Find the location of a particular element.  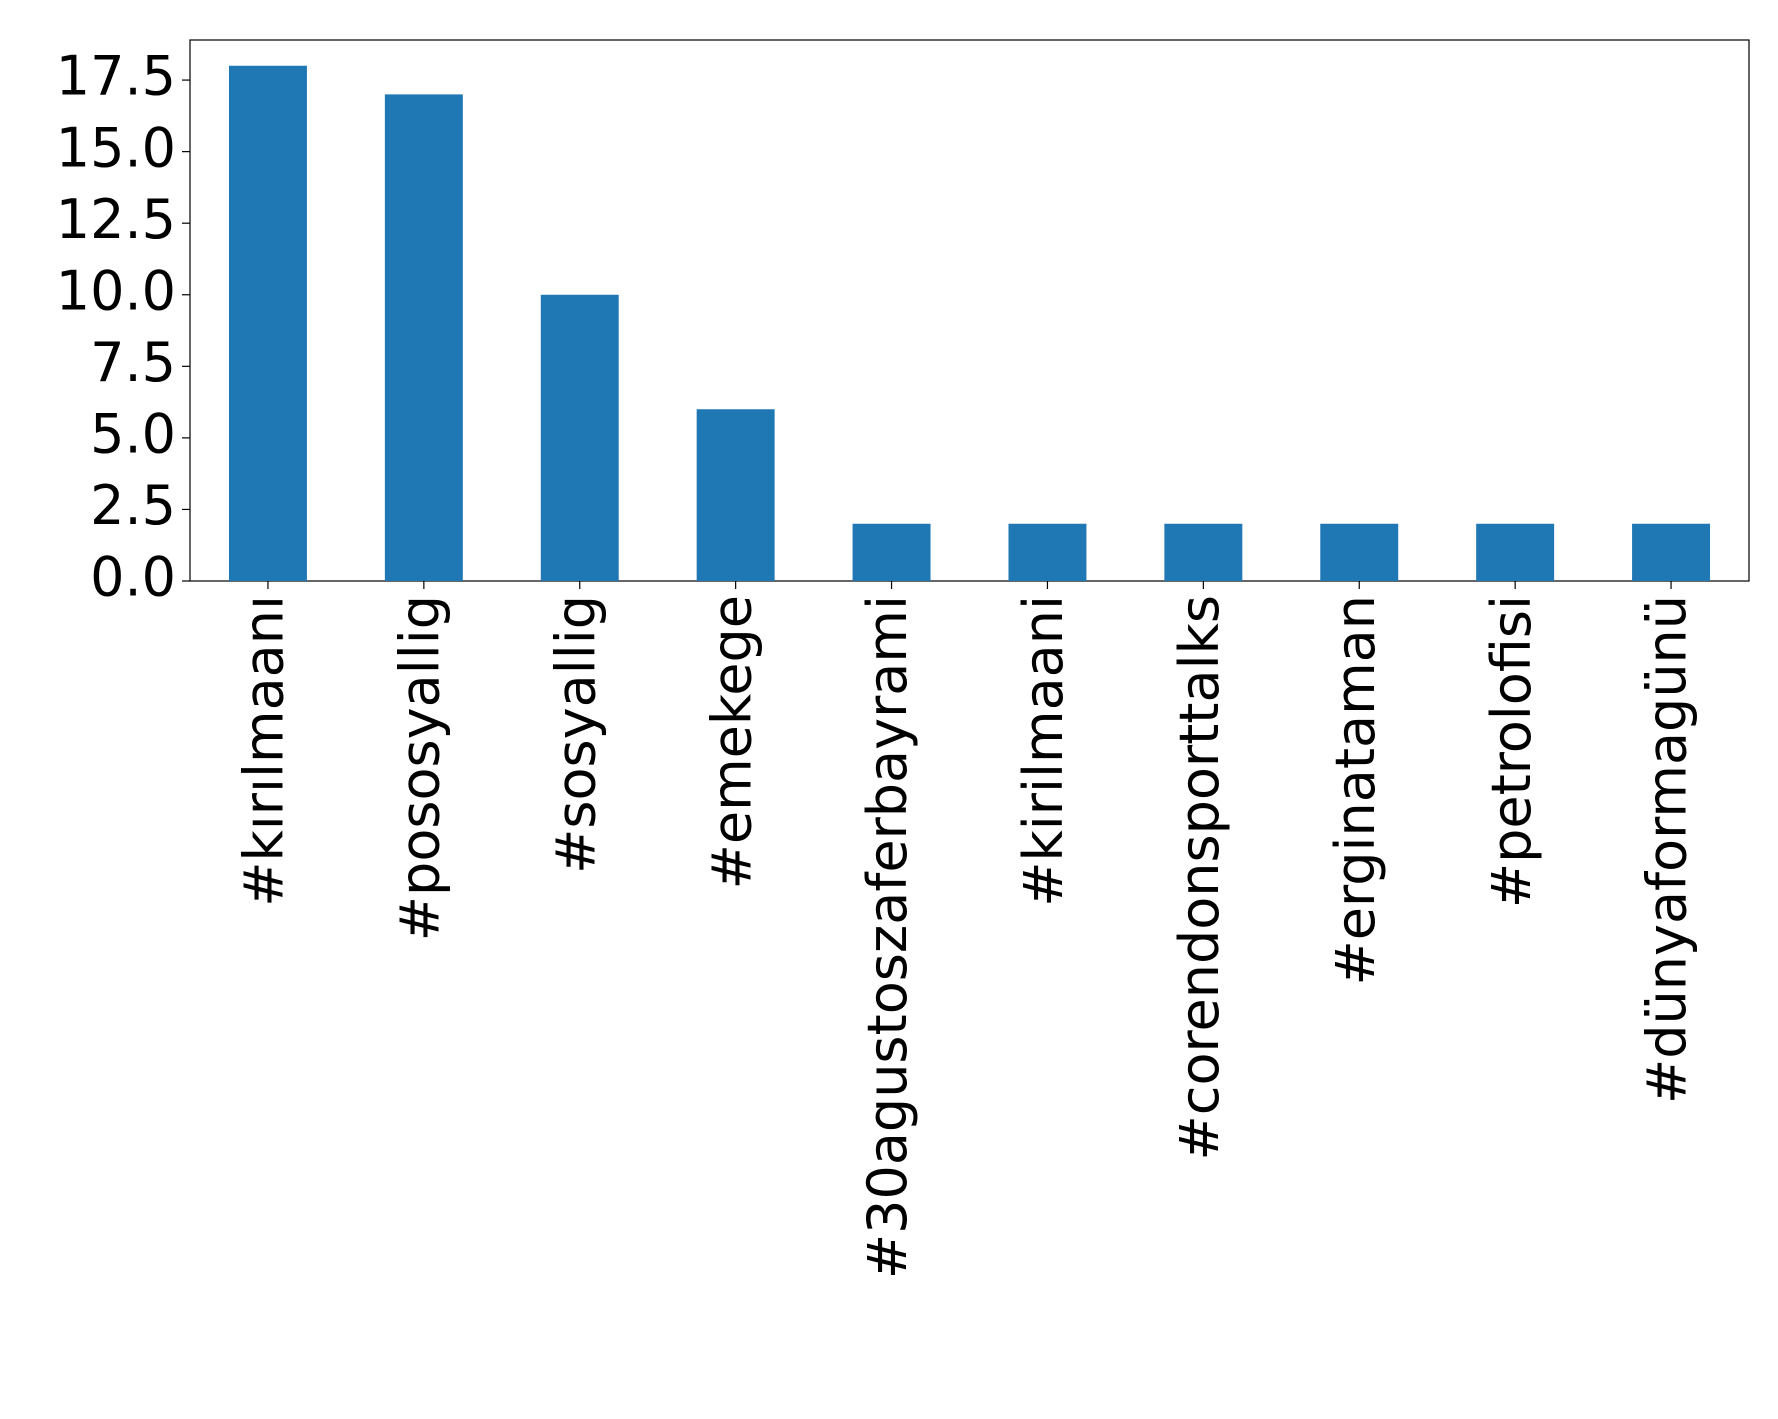

x-tick-label: #dünyaformagünü is located at coordinates (1667, 849).